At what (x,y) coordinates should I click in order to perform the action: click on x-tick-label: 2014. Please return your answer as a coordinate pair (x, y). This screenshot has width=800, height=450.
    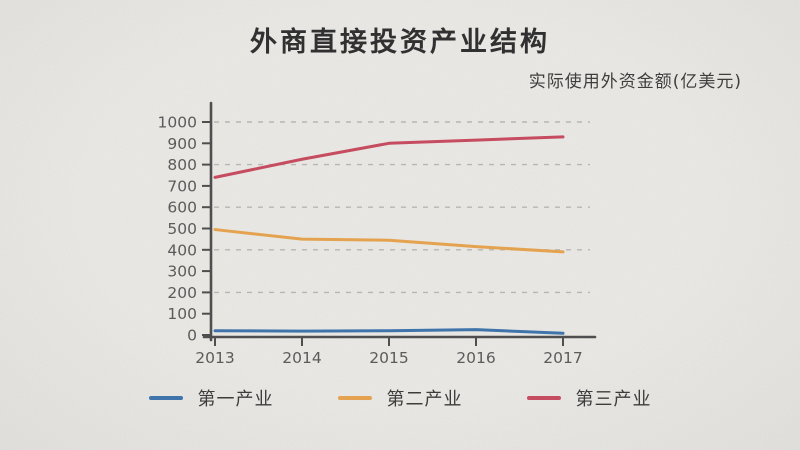
    Looking at the image, I should click on (301, 358).